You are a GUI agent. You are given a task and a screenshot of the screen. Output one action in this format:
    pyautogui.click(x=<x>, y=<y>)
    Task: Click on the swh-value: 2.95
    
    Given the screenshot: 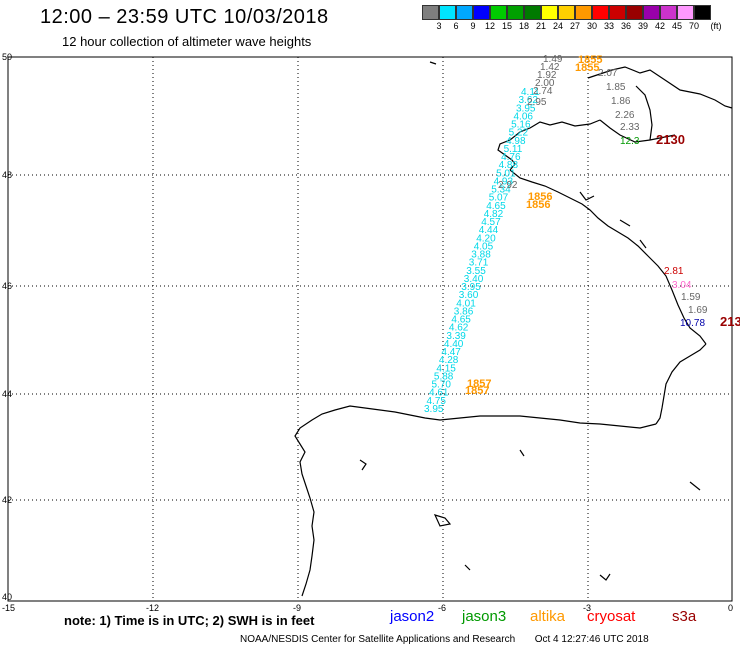 What is the action you would take?
    pyautogui.click(x=537, y=102)
    